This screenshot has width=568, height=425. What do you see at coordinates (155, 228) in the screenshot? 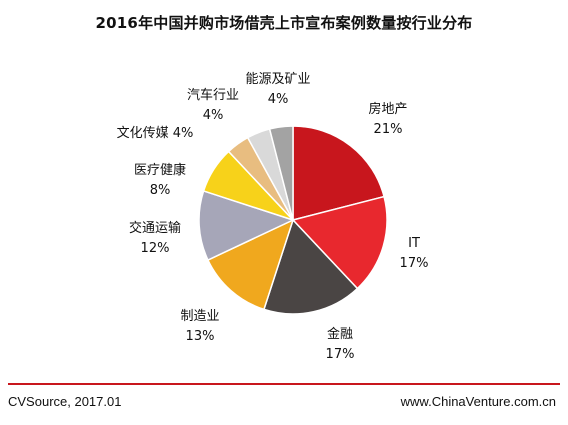
I see `slice-label: 交通运输` at bounding box center [155, 228].